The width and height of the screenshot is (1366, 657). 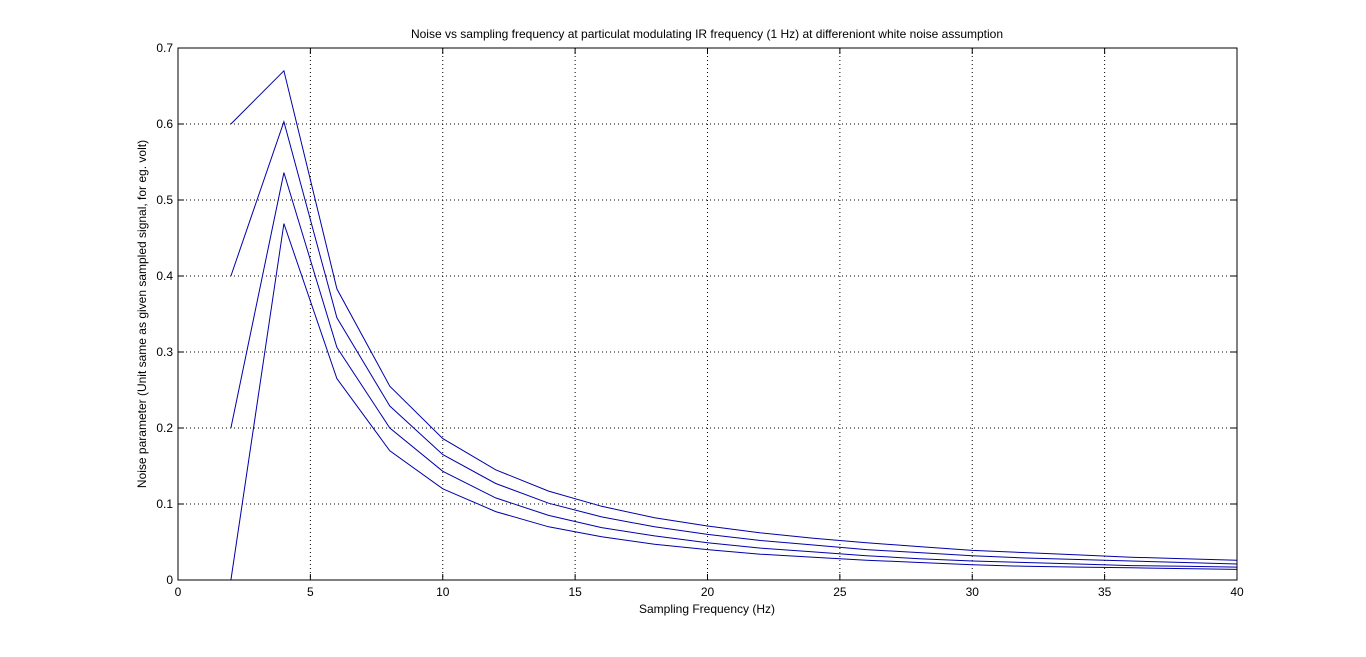 I want to click on x-tick-label: 5, so click(x=310, y=592).